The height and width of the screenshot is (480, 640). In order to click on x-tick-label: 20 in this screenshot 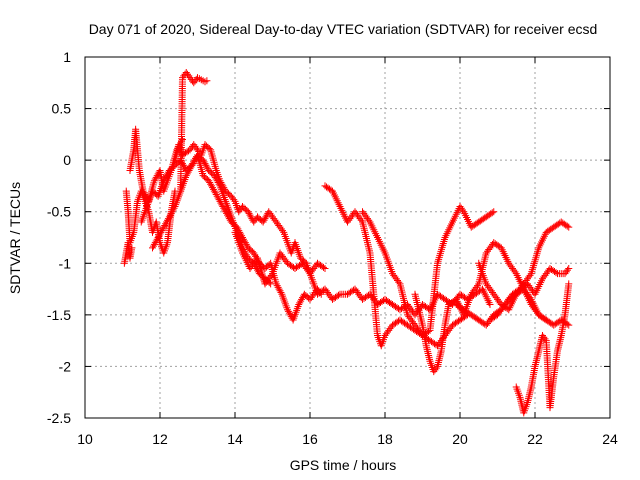, I will do `click(460, 439)`.